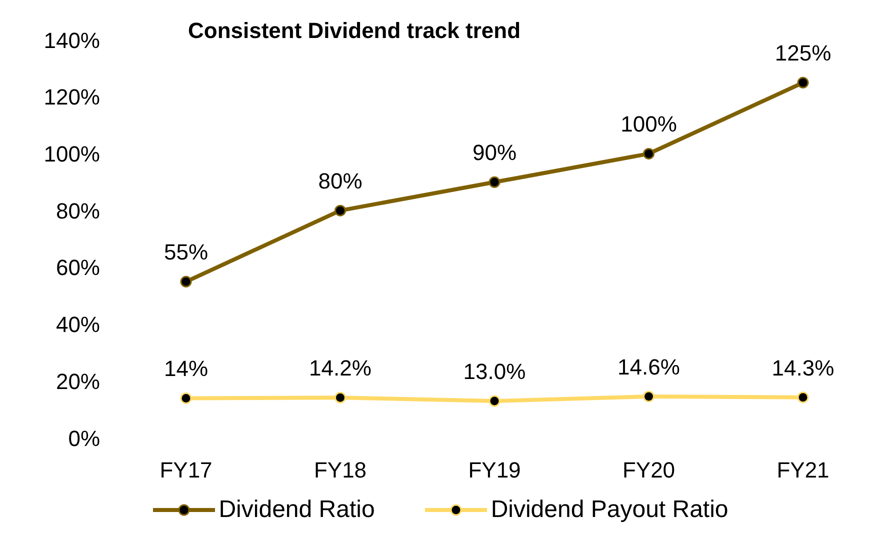  Describe the element at coordinates (340, 368) in the screenshot. I see `data-label: 14.2%` at that location.